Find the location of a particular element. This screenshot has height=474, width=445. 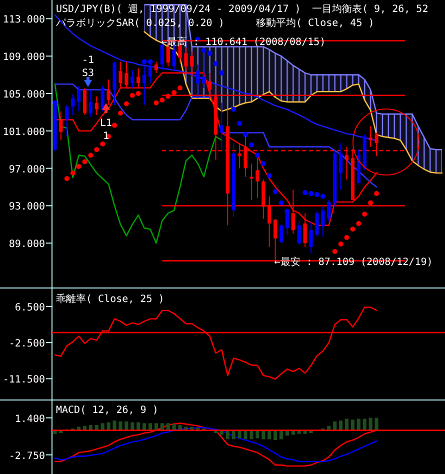

y-tick-label: 105.000 is located at coordinates (23, 95).